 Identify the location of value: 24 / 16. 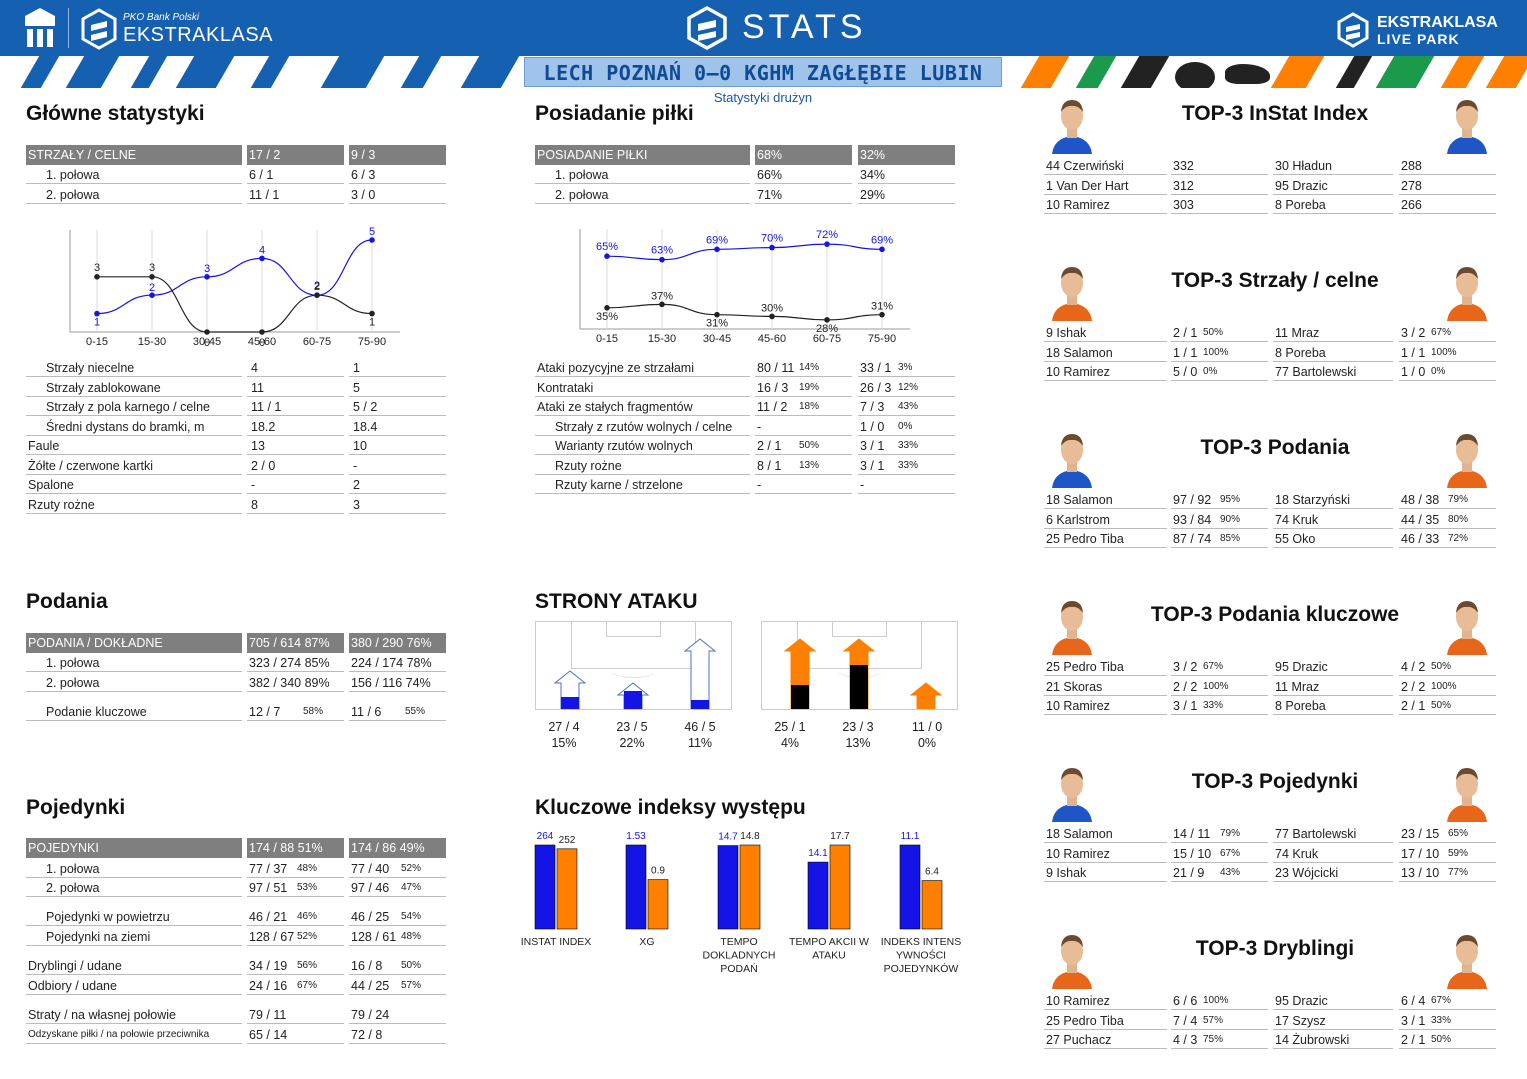
(268, 986).